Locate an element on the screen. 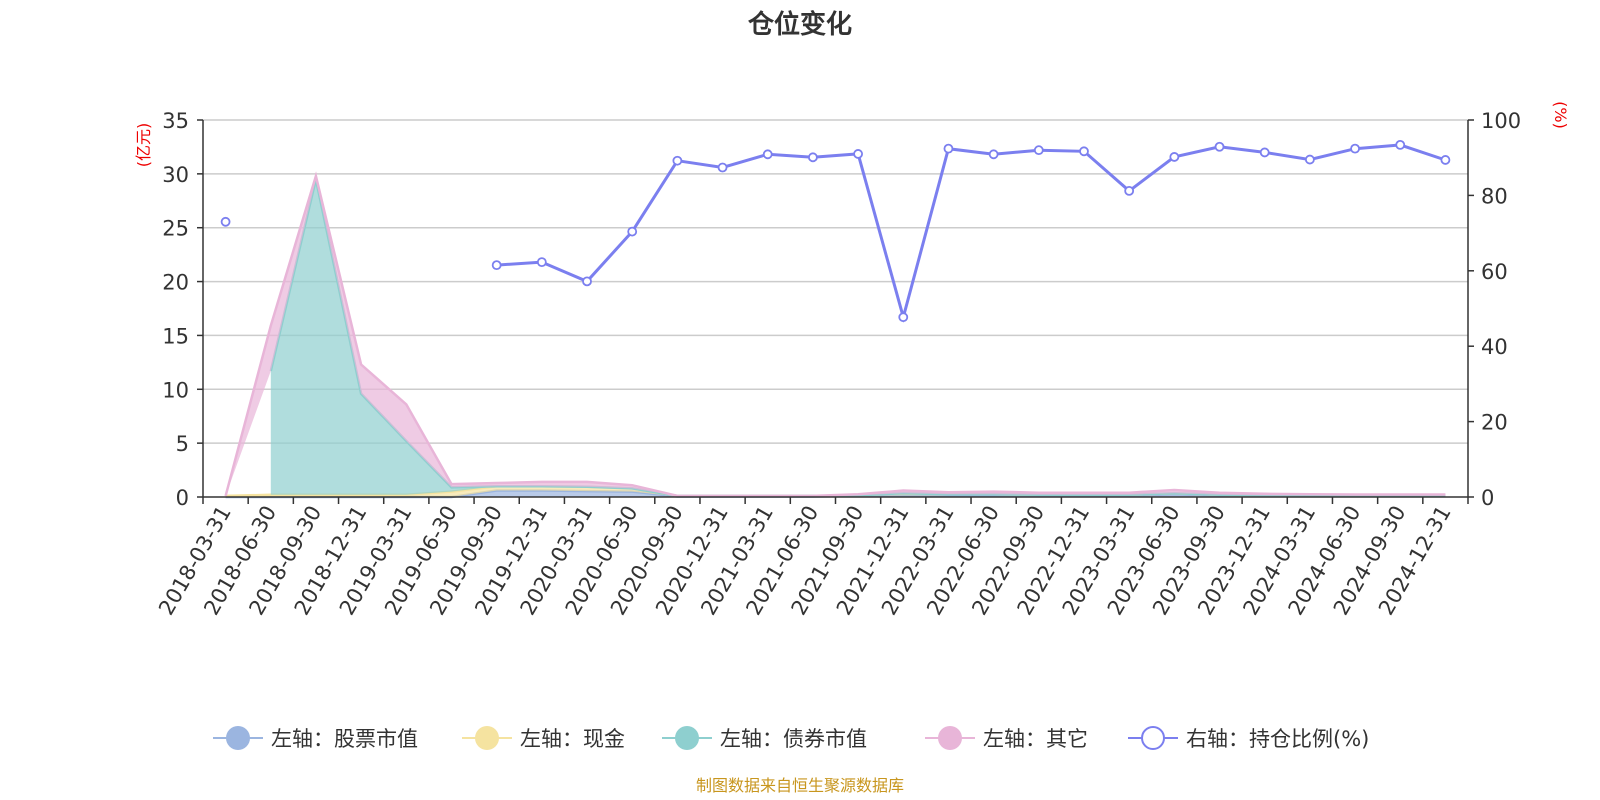 The width and height of the screenshot is (1600, 800). holding-ratio-line is located at coordinates (971, 233).